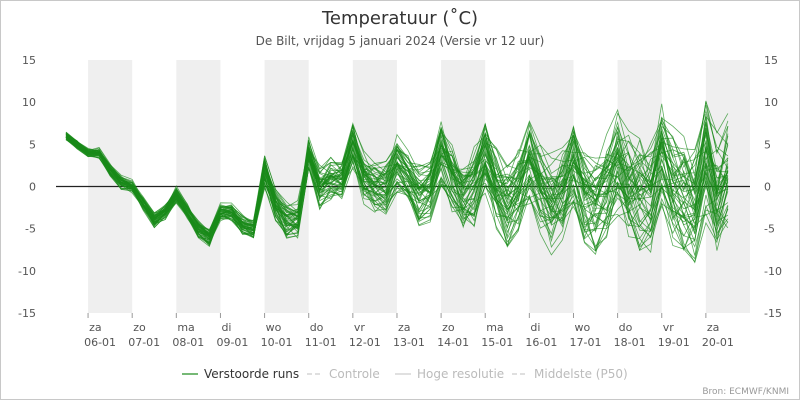 Image resolution: width=800 pixels, height=400 pixels. I want to click on legend-label: Controle, so click(354, 374).